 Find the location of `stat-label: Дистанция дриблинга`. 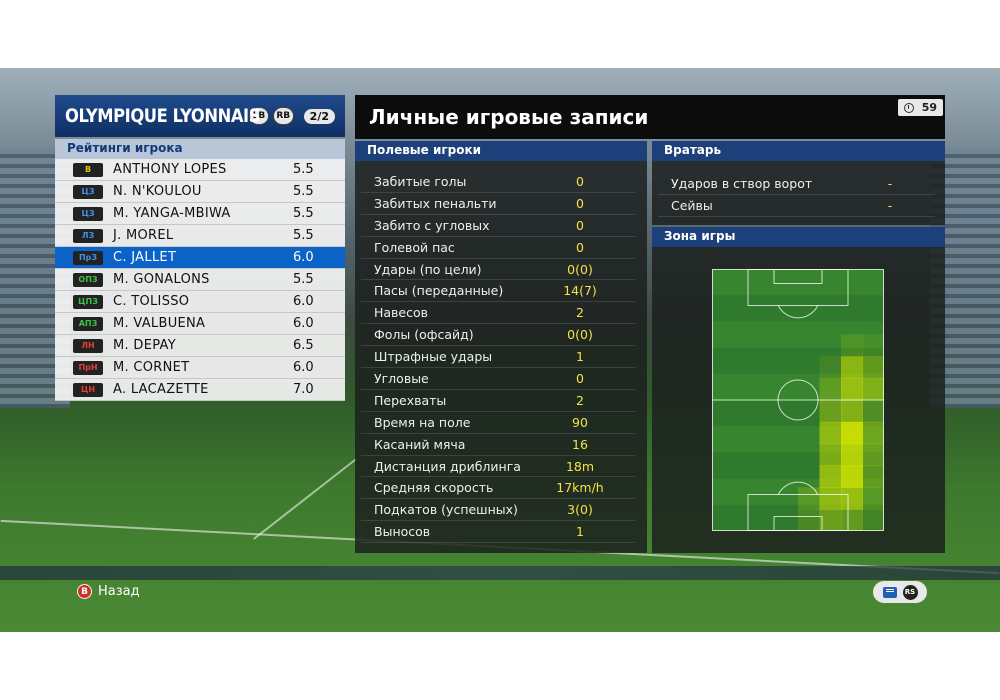

stat-label: Дистанция дриблинга is located at coordinates (447, 466).